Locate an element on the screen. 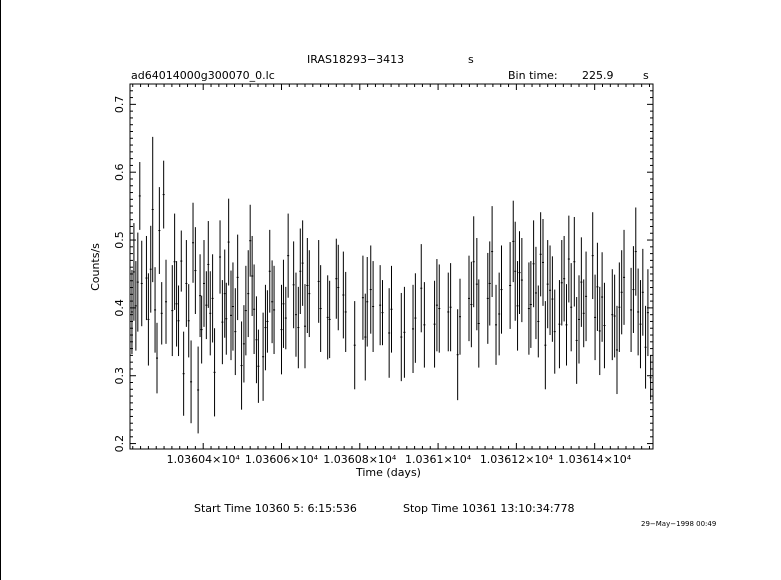 This screenshot has height=580, width=781. file-name: ad64014000g300070_0.lc is located at coordinates (203, 75).